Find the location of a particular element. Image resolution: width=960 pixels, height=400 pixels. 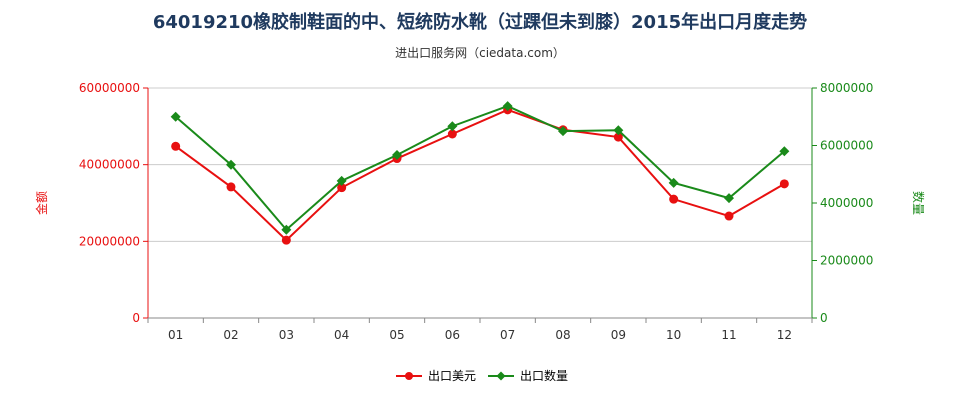

right-axis-tick-label: 4000000 is located at coordinates (846, 203).